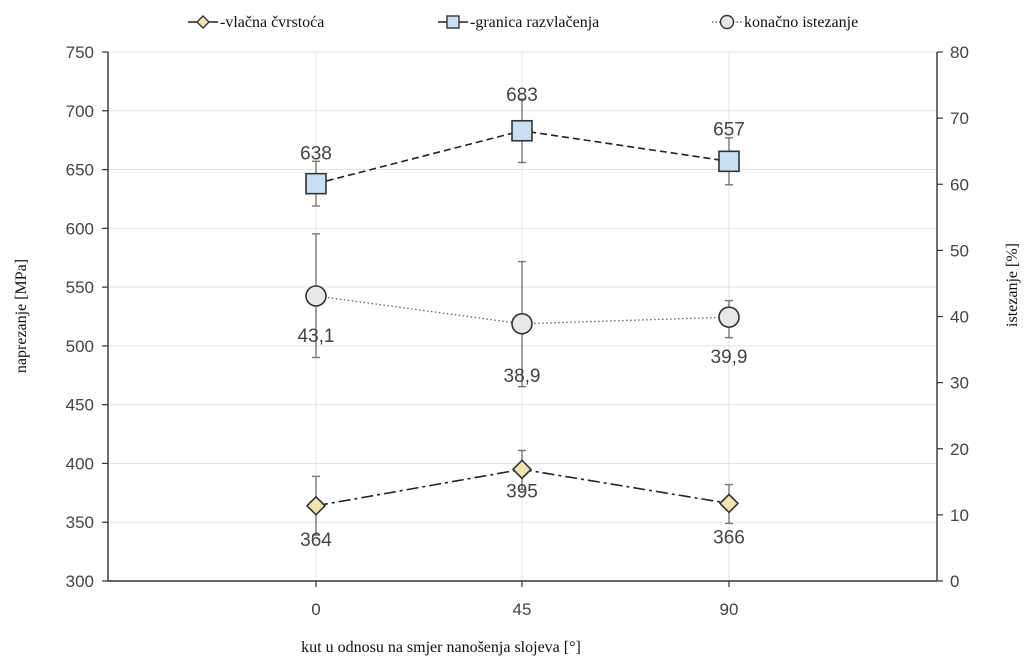 The height and width of the screenshot is (660, 1028). What do you see at coordinates (959, 250) in the screenshot?
I see `y-right-tick-label: 50` at bounding box center [959, 250].